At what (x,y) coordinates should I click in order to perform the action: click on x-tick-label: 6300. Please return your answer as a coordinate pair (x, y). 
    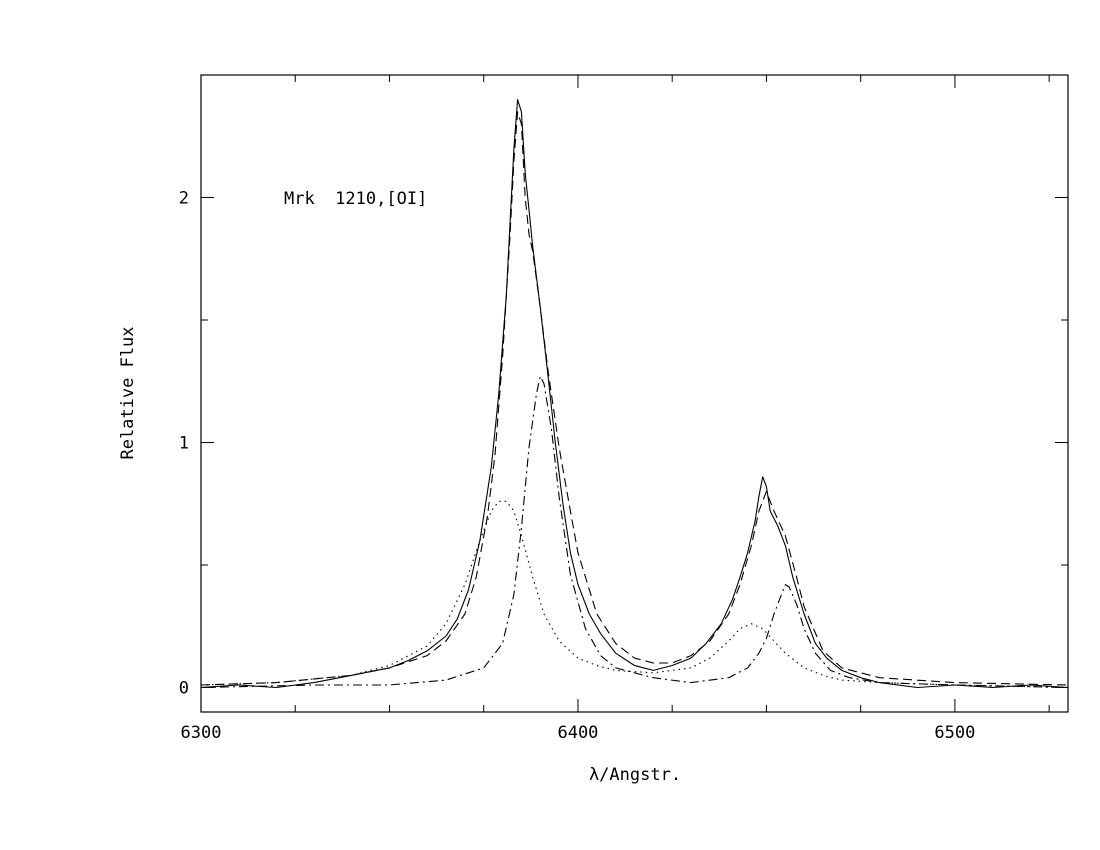
    Looking at the image, I should click on (201, 733).